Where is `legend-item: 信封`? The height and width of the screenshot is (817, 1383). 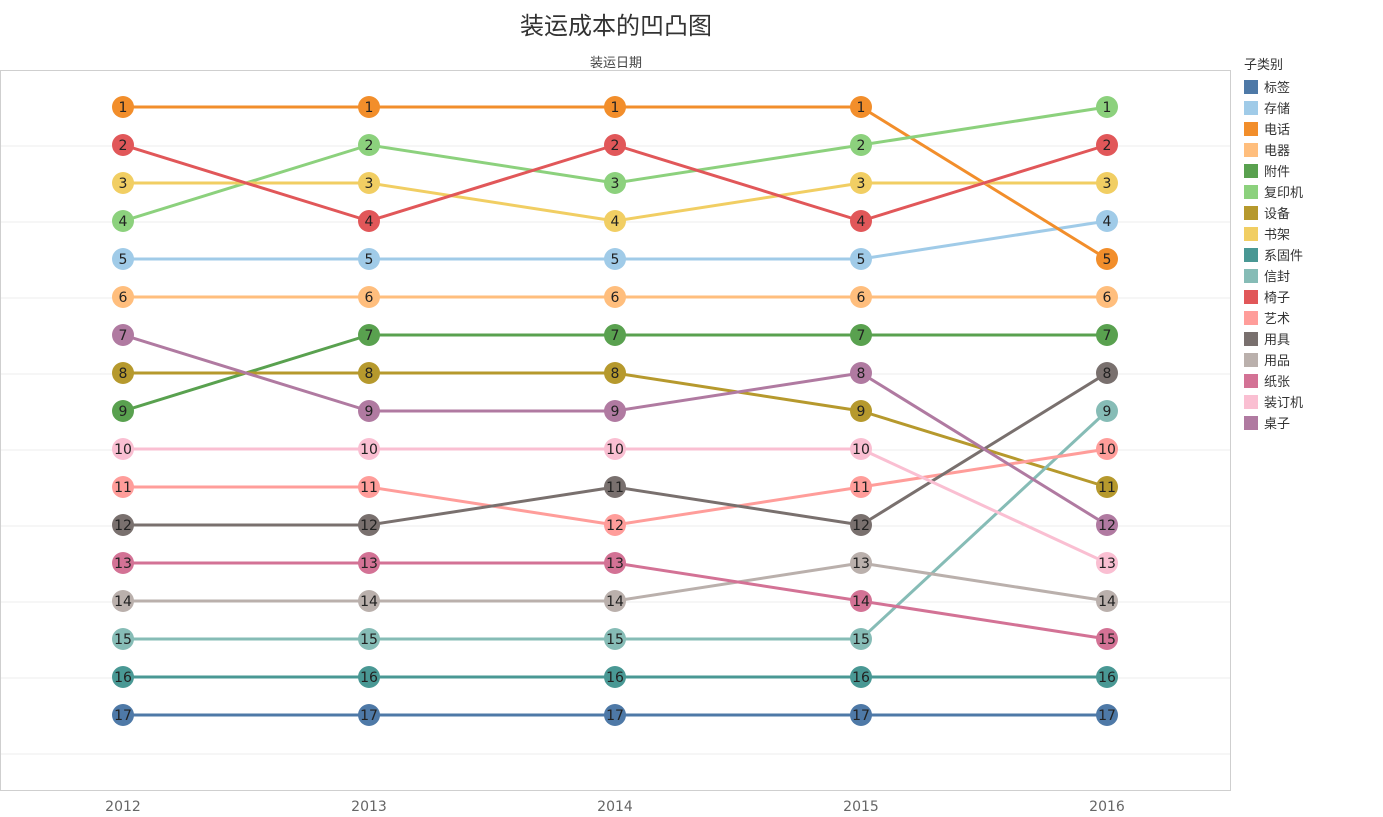 legend-item: 信封 is located at coordinates (1273, 275).